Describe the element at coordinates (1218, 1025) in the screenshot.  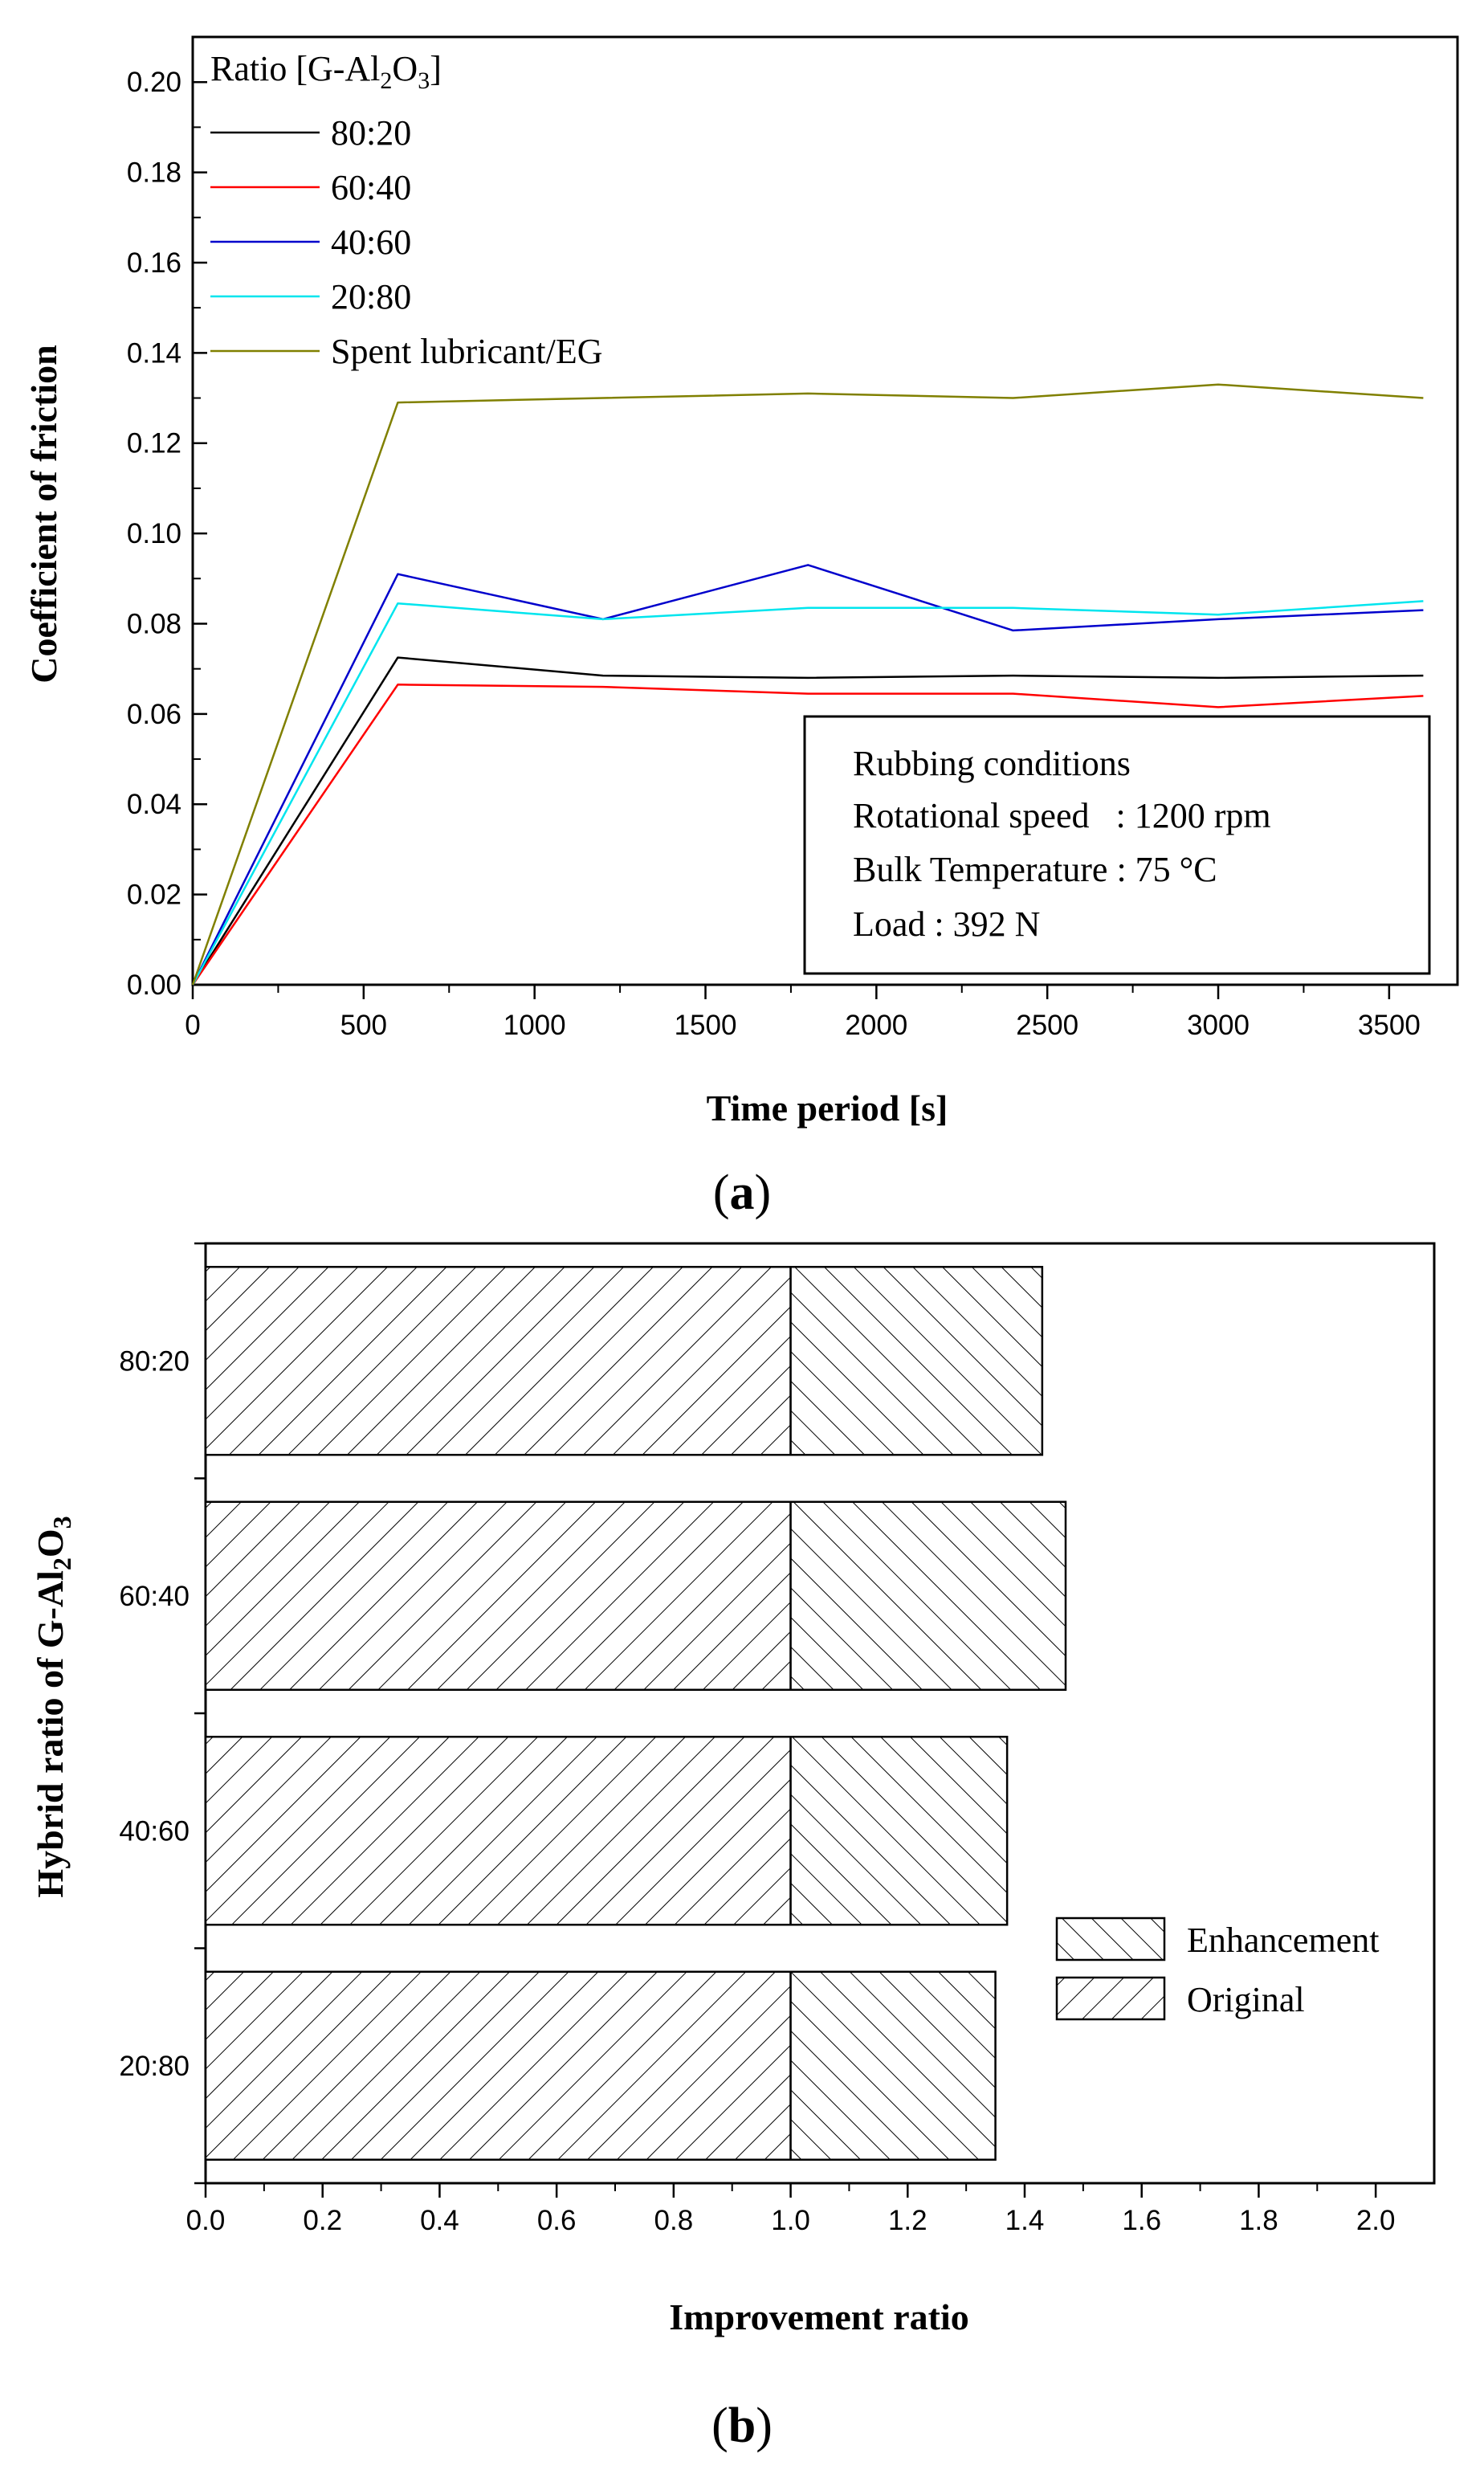
I see `x-tick-label: 3000` at that location.